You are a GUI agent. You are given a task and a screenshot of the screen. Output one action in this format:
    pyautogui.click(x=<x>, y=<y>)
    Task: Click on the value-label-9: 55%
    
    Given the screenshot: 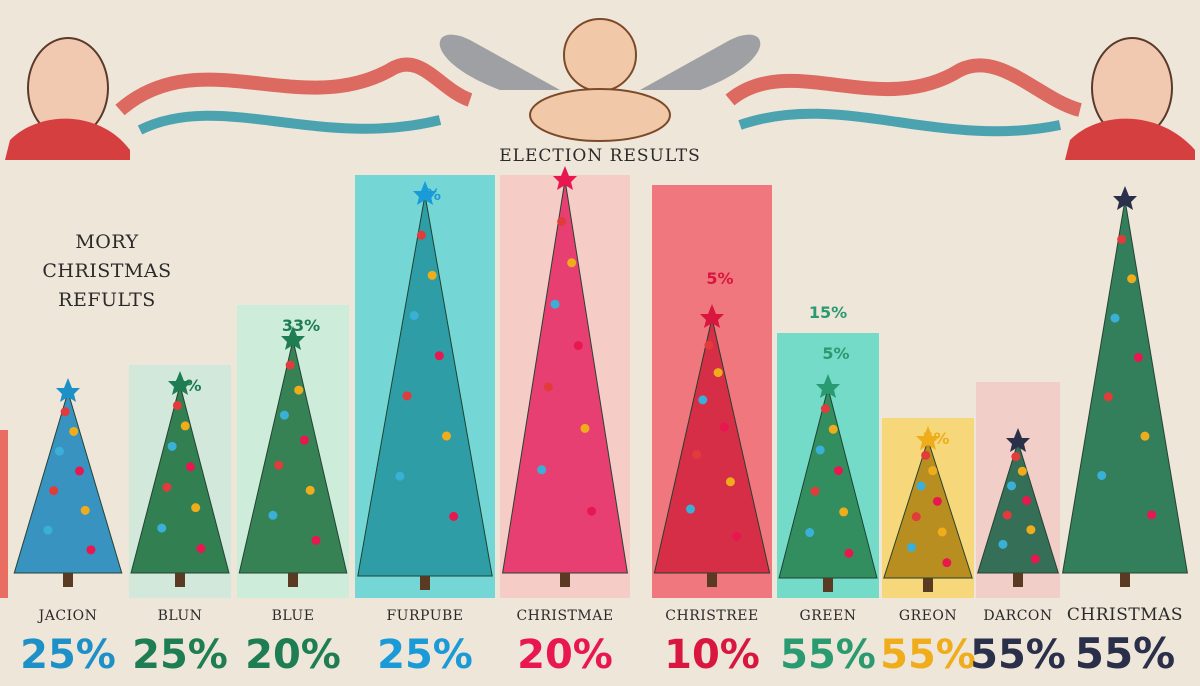 What is the action you would take?
    pyautogui.click(x=1125, y=653)
    